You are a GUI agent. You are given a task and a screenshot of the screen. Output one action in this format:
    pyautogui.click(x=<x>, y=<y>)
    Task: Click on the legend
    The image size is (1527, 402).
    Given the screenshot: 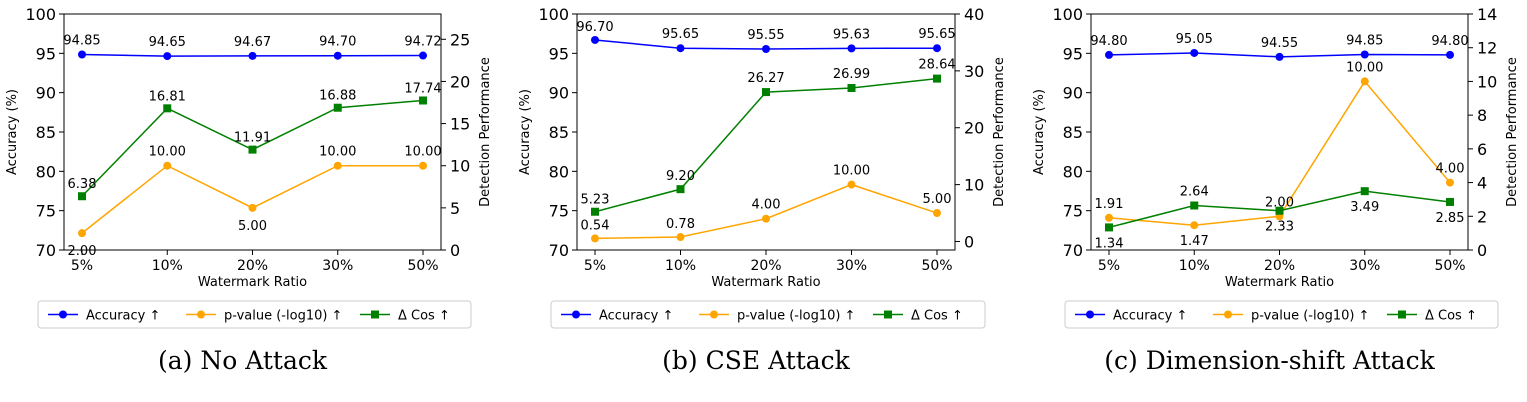 What is the action you would take?
    pyautogui.click(x=1281, y=314)
    